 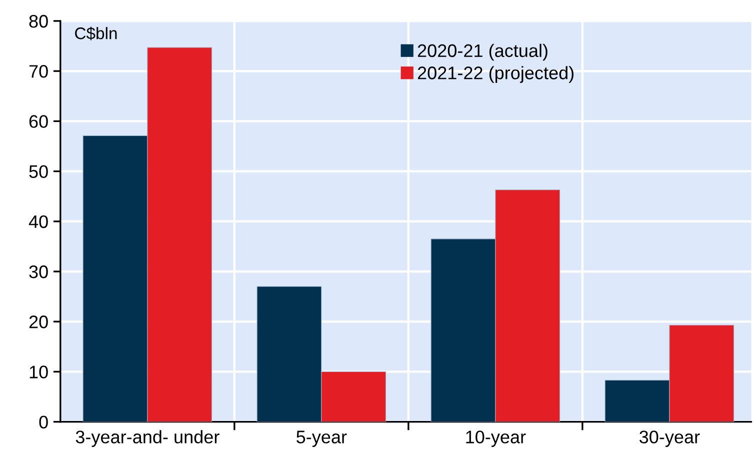 What do you see at coordinates (38, 171) in the screenshot?
I see `y-tick-label: 50` at bounding box center [38, 171].